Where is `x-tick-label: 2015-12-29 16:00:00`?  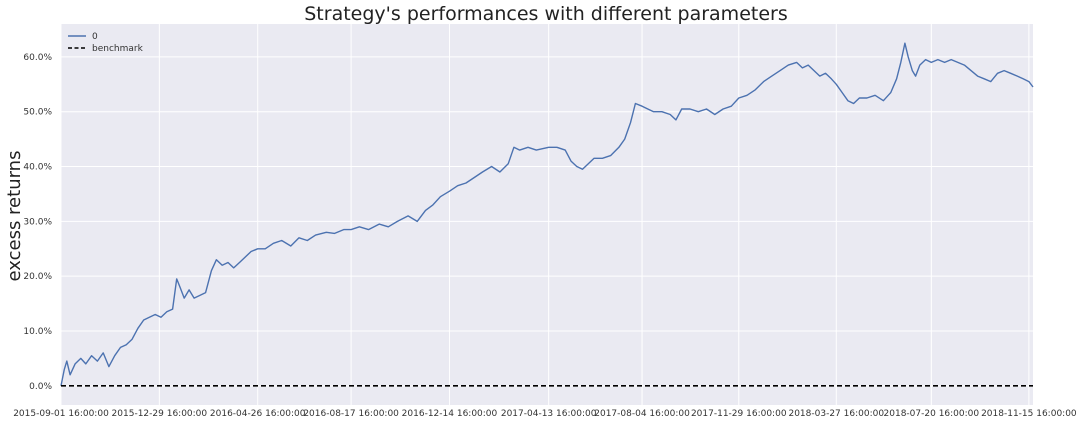 x-tick-label: 2015-12-29 16:00:00 is located at coordinates (160, 414).